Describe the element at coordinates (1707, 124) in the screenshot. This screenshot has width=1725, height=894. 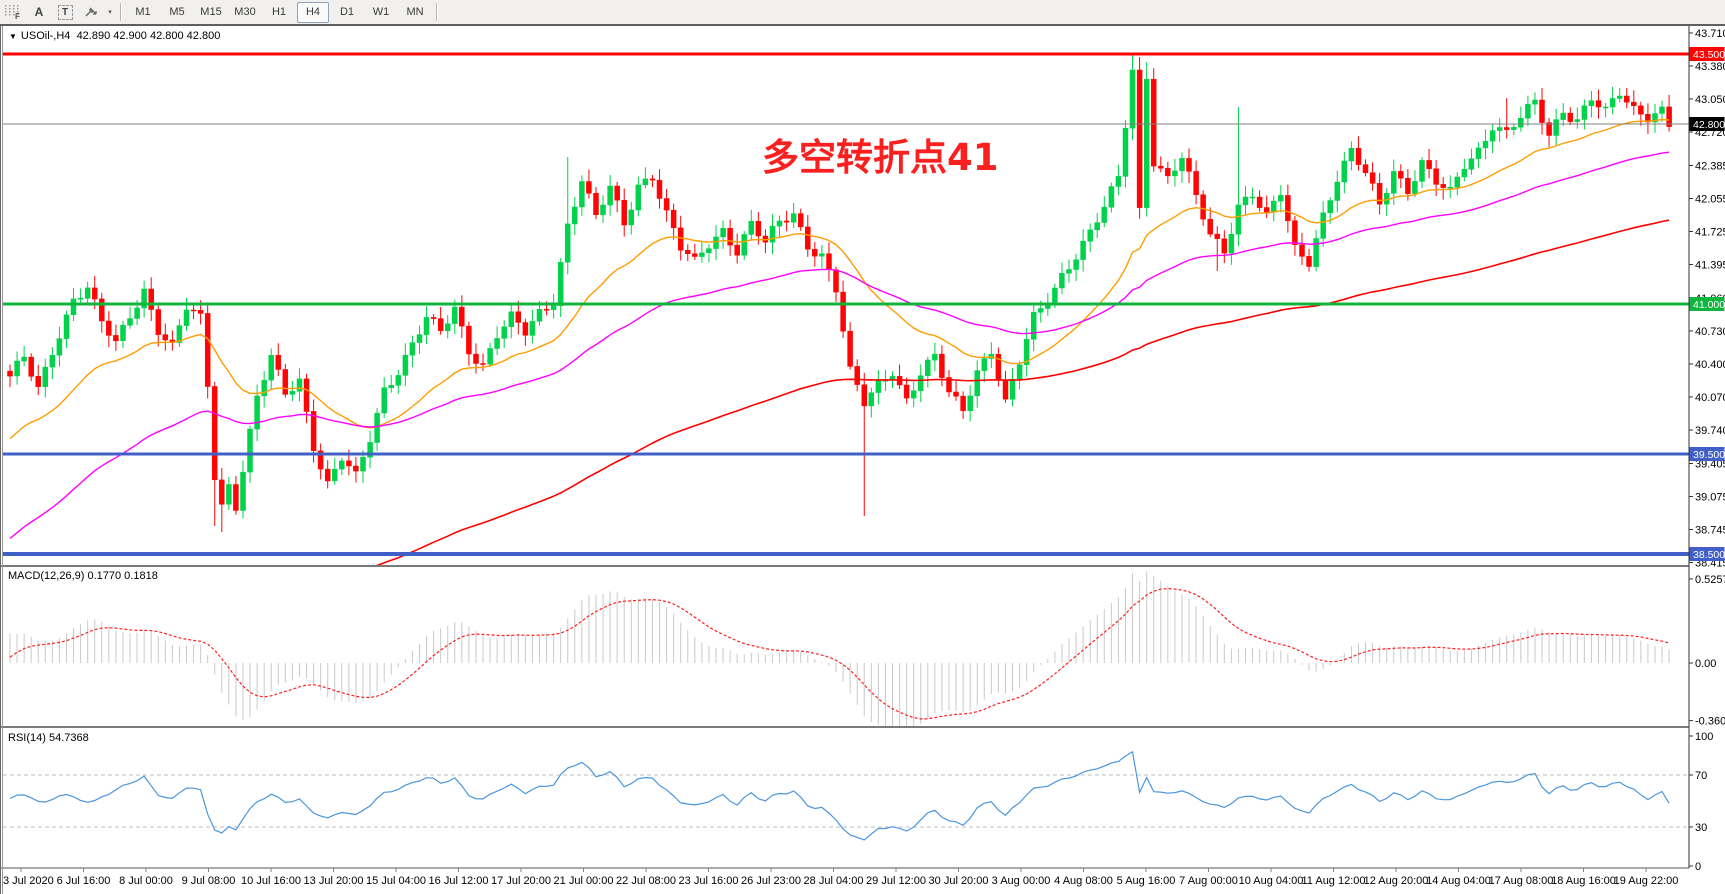
I see `price-badge-42.800: 42.800` at that location.